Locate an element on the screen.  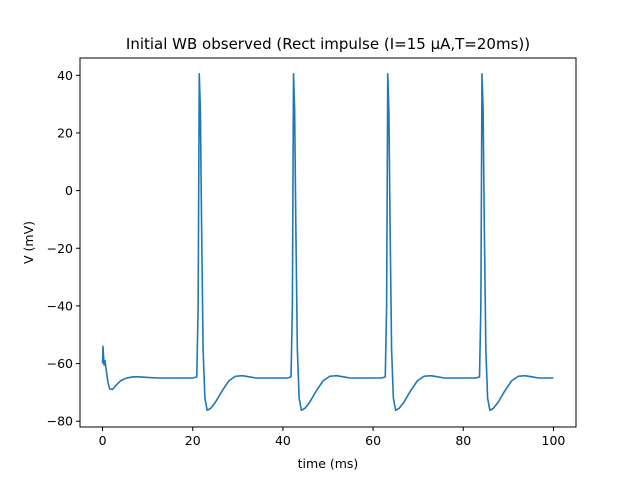
x-tick-label: 100 is located at coordinates (554, 440).